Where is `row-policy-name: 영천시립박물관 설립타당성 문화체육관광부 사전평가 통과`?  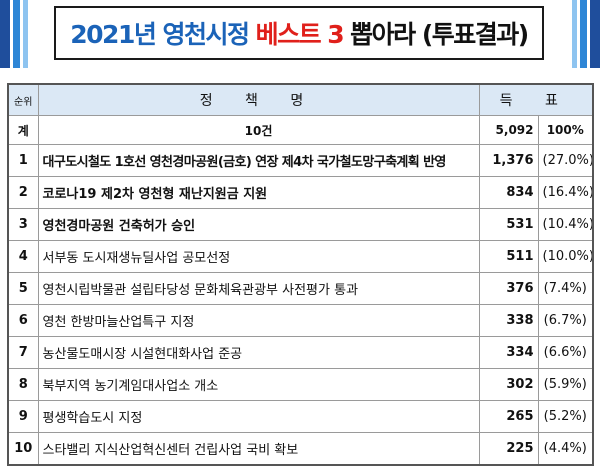
row-policy-name: 영천시립박물관 설립타당성 문화체육관광부 사전평가 통과 is located at coordinates (258, 288).